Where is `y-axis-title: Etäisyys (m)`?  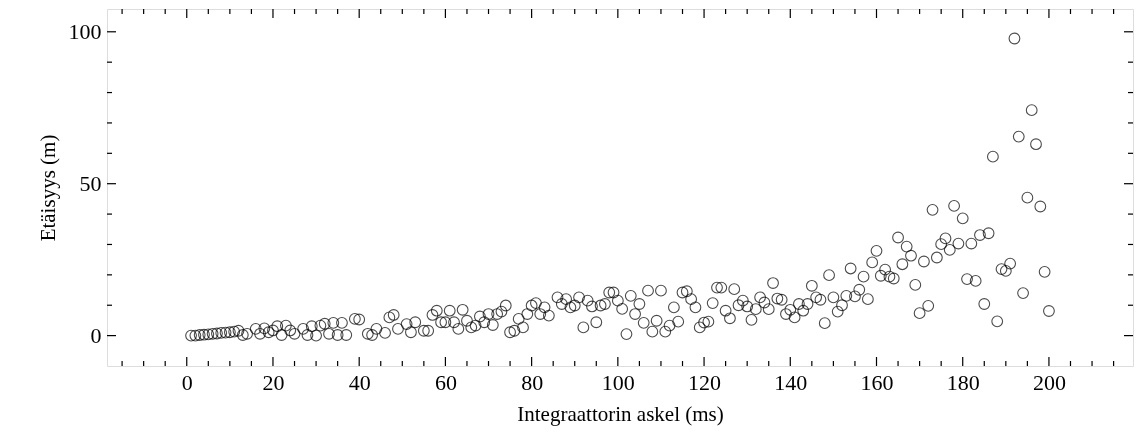
y-axis-title: Etäisyys (m) is located at coordinates (47, 188).